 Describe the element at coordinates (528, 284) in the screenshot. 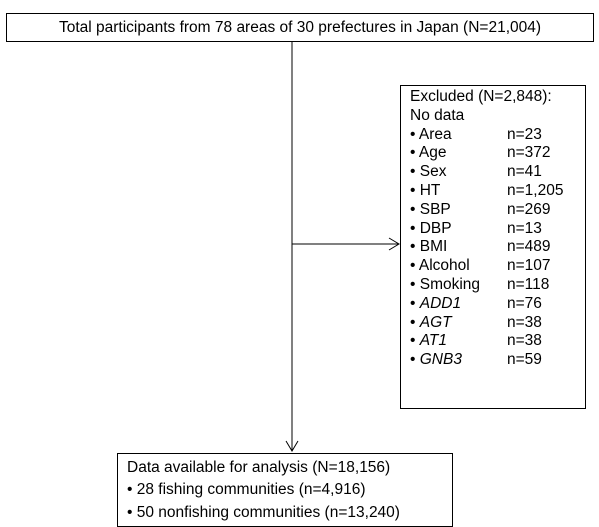

I see `excluded-item-count: n=118` at that location.